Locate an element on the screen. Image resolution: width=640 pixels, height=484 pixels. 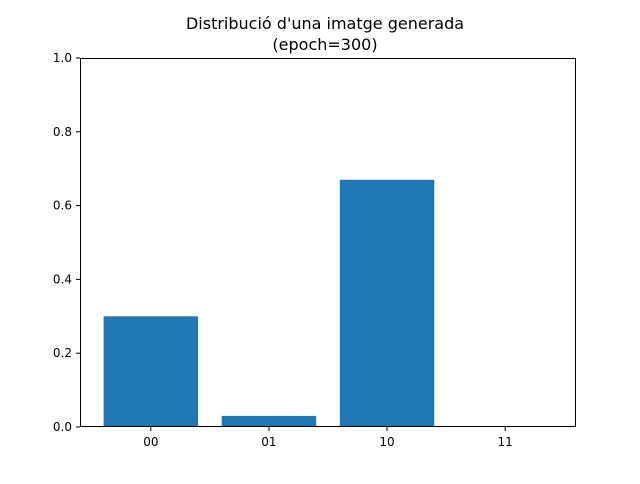
y-tick-label: 0.2 is located at coordinates (62, 353).